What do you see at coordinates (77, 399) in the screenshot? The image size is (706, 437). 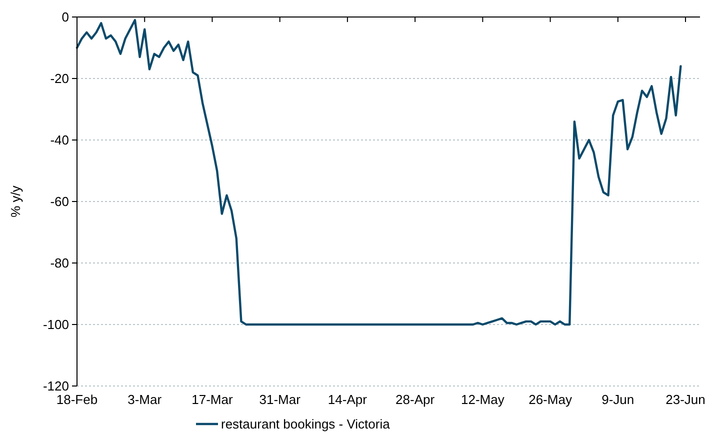 I see `x-tick-label: 18-Feb` at bounding box center [77, 399].